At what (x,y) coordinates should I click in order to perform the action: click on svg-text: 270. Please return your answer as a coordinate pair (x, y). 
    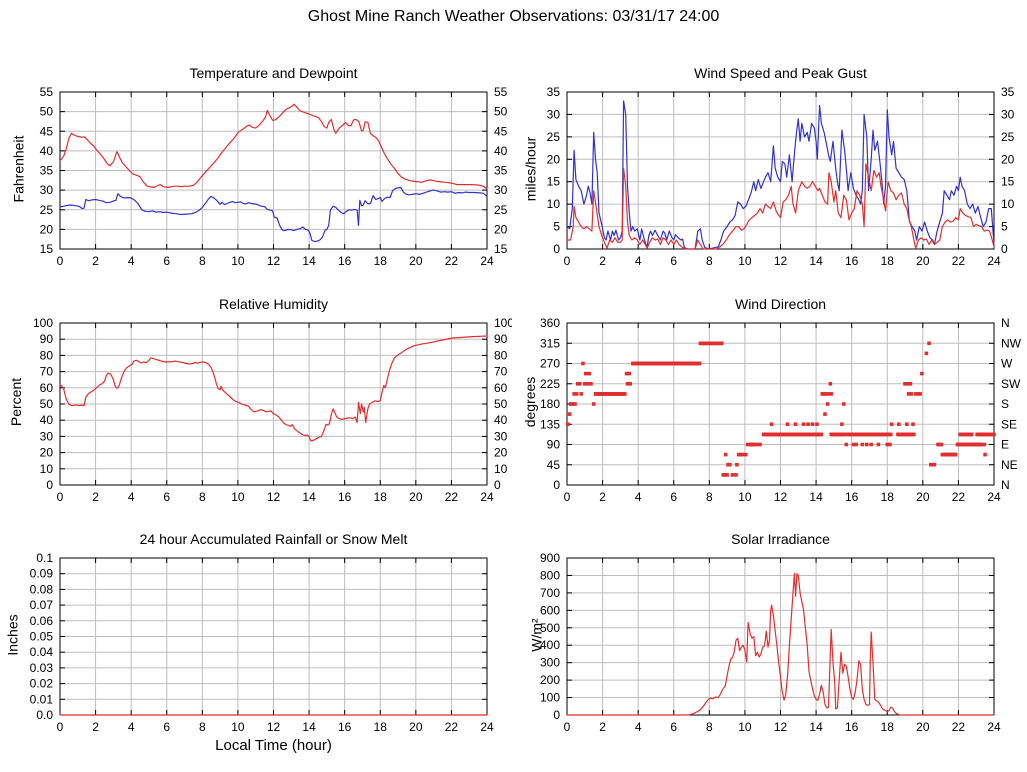
    Looking at the image, I should click on (550, 364).